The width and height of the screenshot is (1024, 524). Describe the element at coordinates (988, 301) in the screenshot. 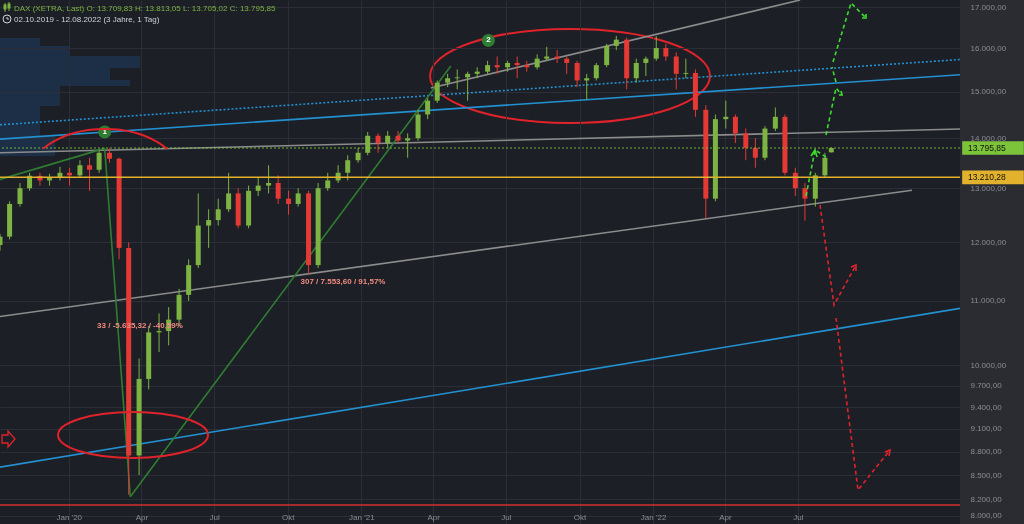

I see `y-tick-label: 11.000,00` at that location.